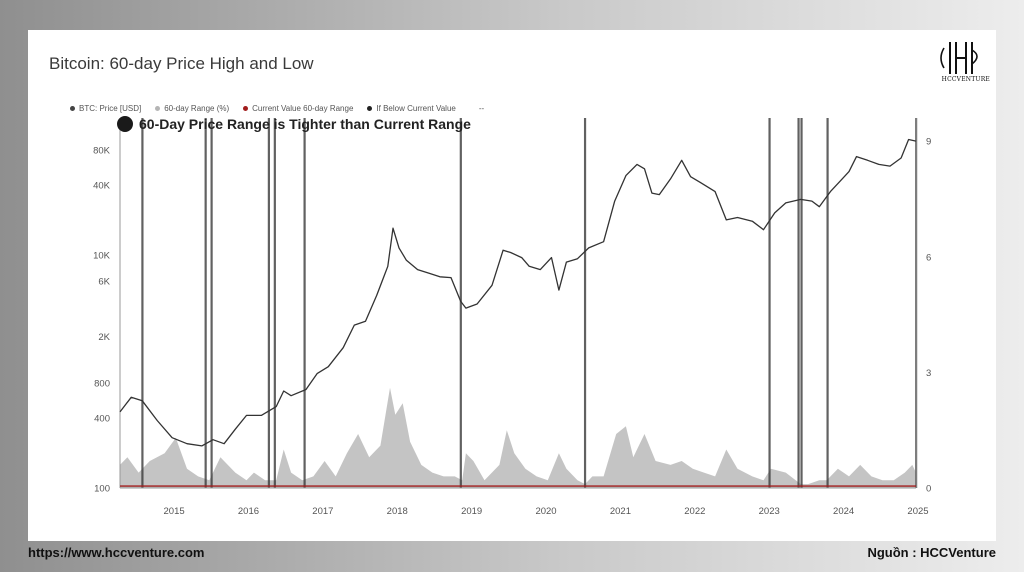  Describe the element at coordinates (102, 383) in the screenshot. I see `y-left-tick-label: 800` at that location.